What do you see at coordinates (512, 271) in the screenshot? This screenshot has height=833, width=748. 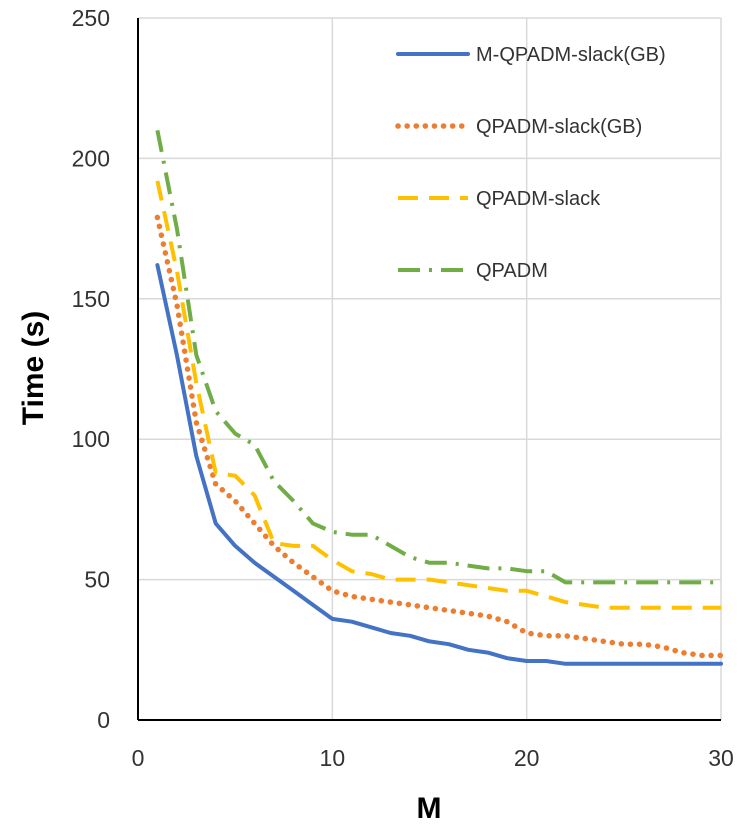 I see `legend-label: QPADM` at bounding box center [512, 271].